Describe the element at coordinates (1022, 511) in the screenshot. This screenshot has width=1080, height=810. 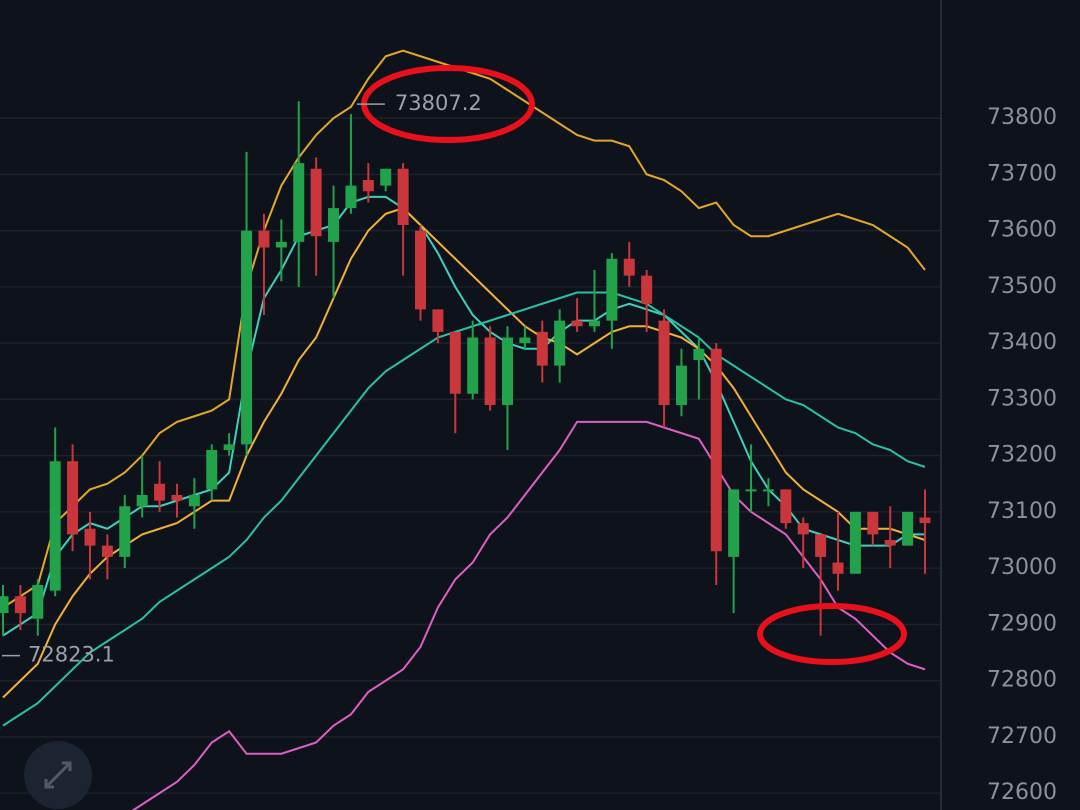
I see `y-tick-label: 73100` at that location.